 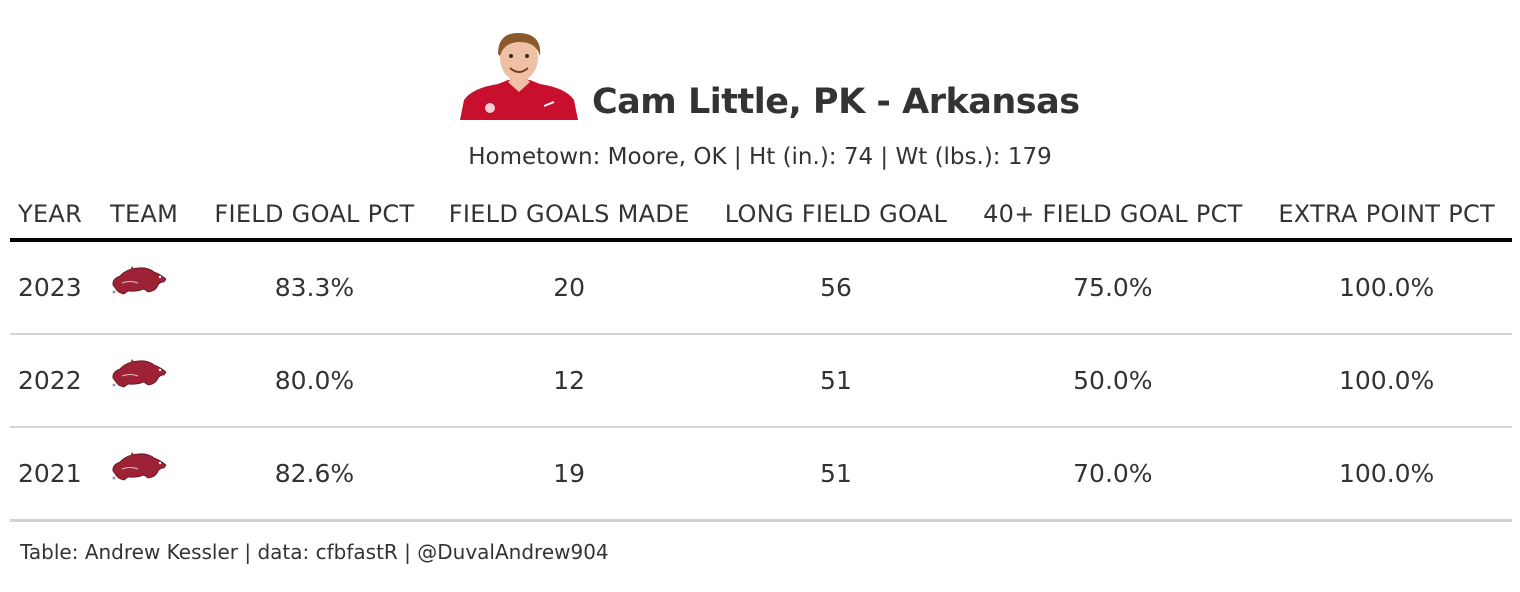 What do you see at coordinates (314, 216) in the screenshot?
I see `column-header: FIELD GOAL PCT` at bounding box center [314, 216].